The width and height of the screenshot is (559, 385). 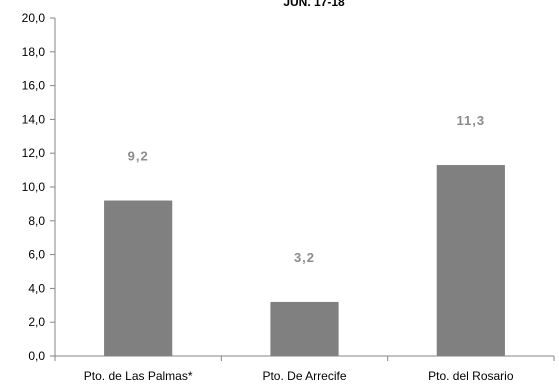 What do you see at coordinates (36, 221) in the screenshot?
I see `y-tick-label: 8,0` at bounding box center [36, 221].